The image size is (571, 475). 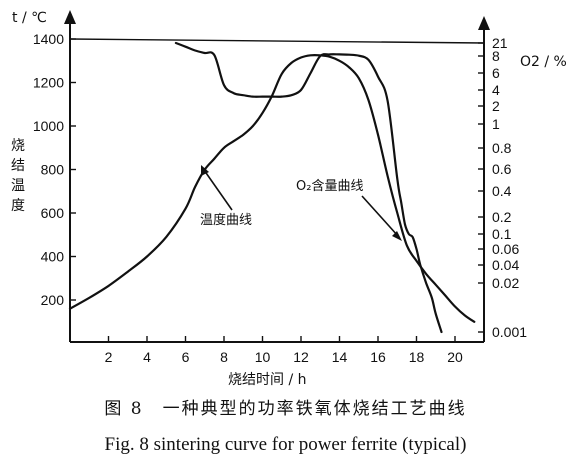 What do you see at coordinates (186, 357) in the screenshot?
I see `x-tick-label-6: 6` at bounding box center [186, 357].